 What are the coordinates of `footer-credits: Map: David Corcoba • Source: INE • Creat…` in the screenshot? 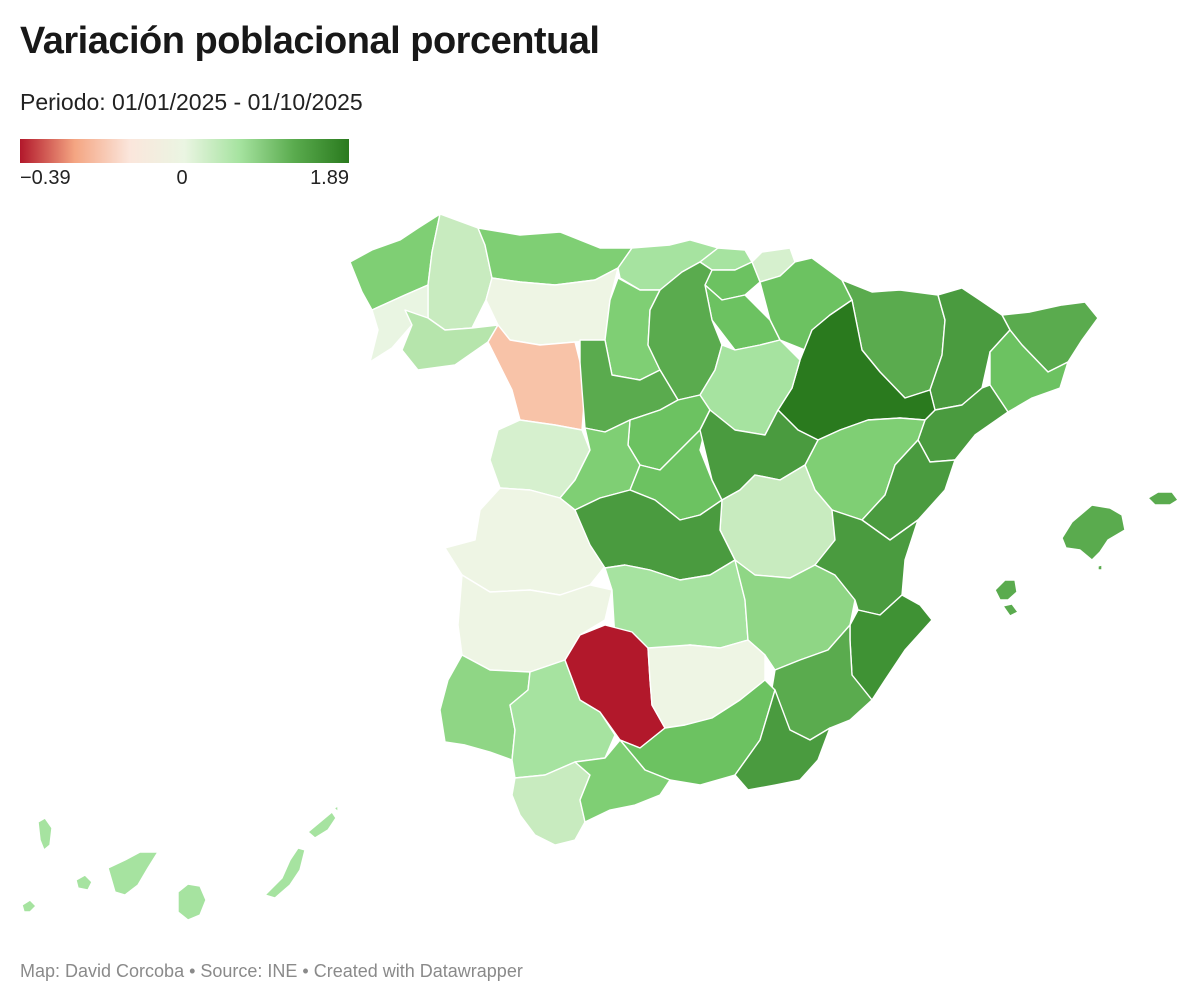 It's located at (271, 971).